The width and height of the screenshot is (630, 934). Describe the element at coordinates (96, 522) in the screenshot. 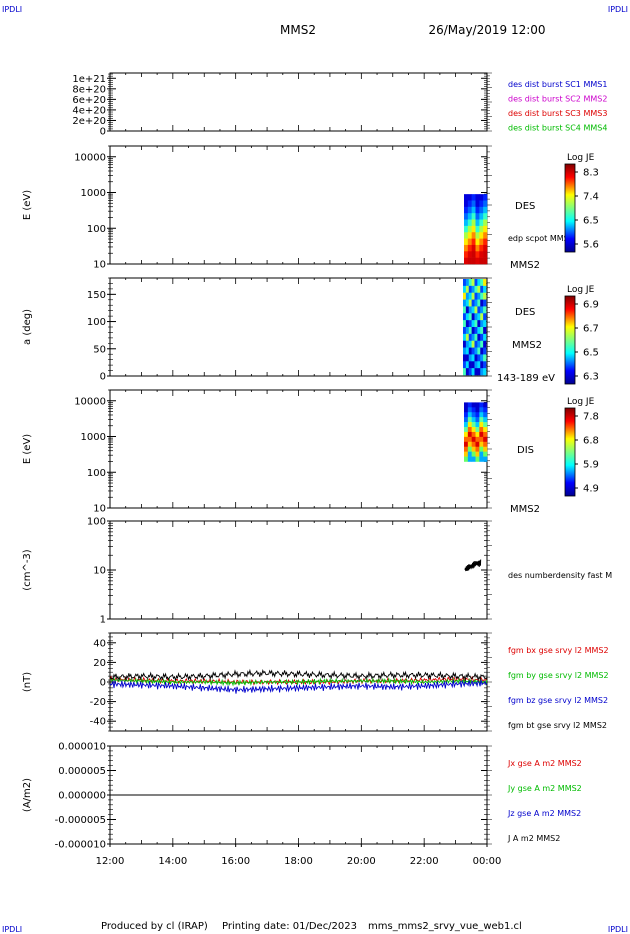

I see `density-ytick: 100` at that location.